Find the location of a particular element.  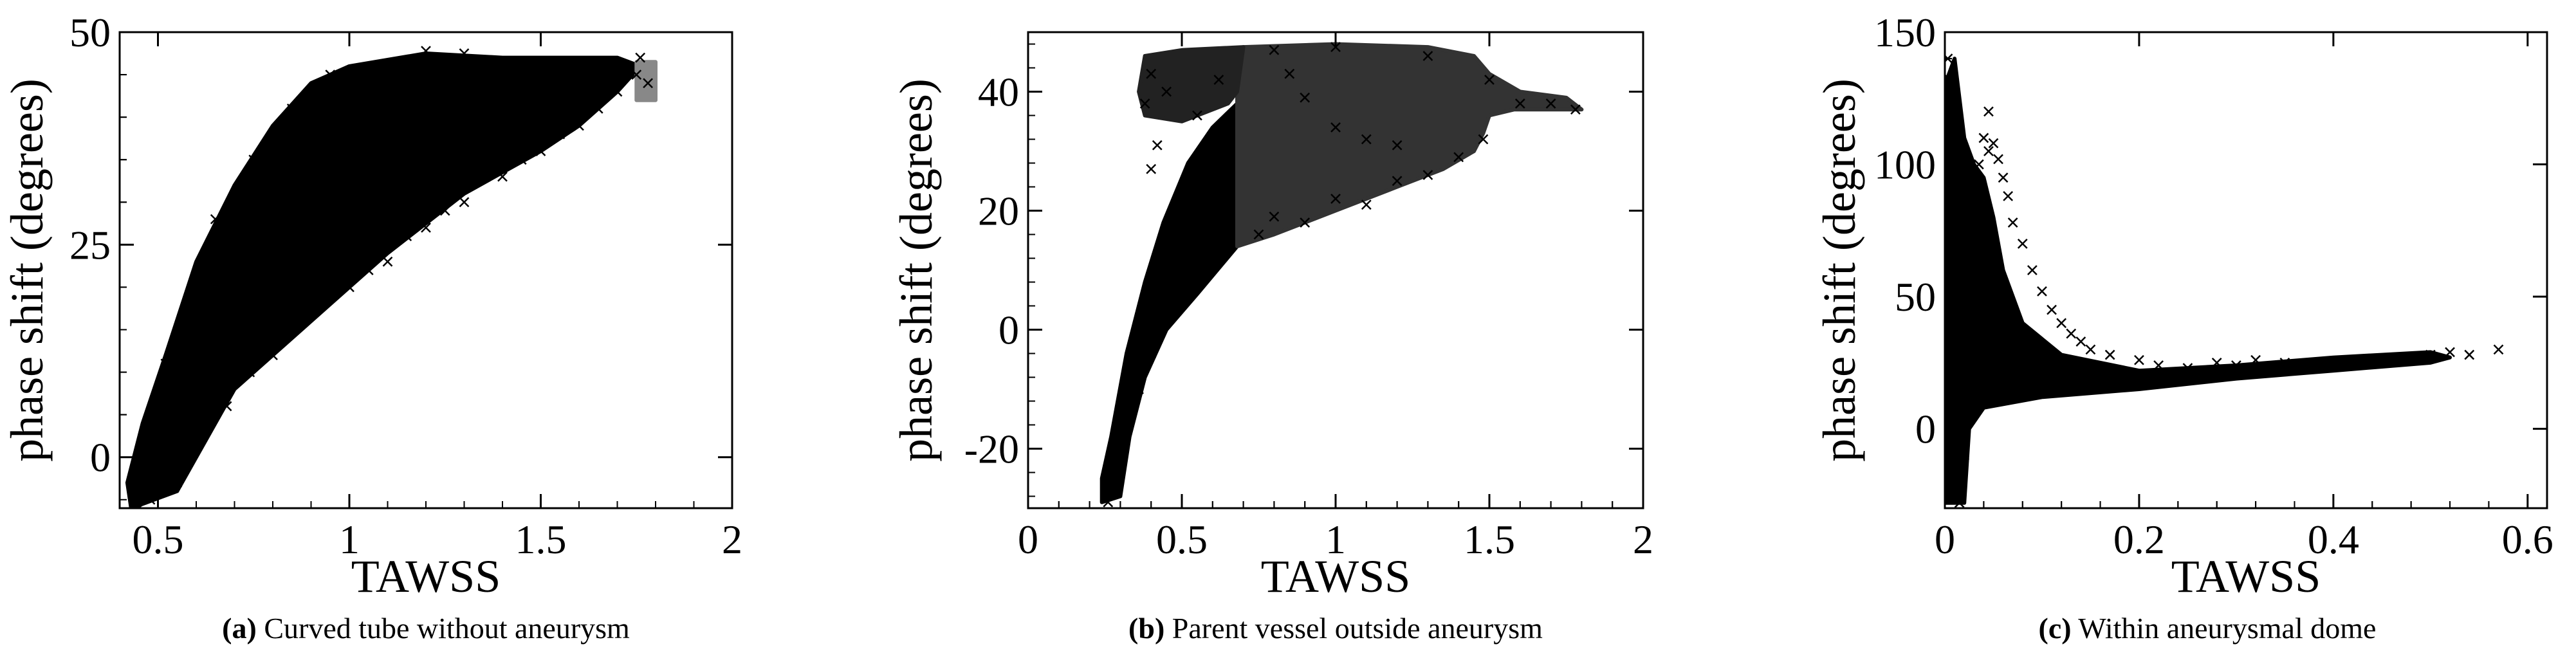

figure-caption: (b) Parent vessel outside aneurysm is located at coordinates (1335, 628).